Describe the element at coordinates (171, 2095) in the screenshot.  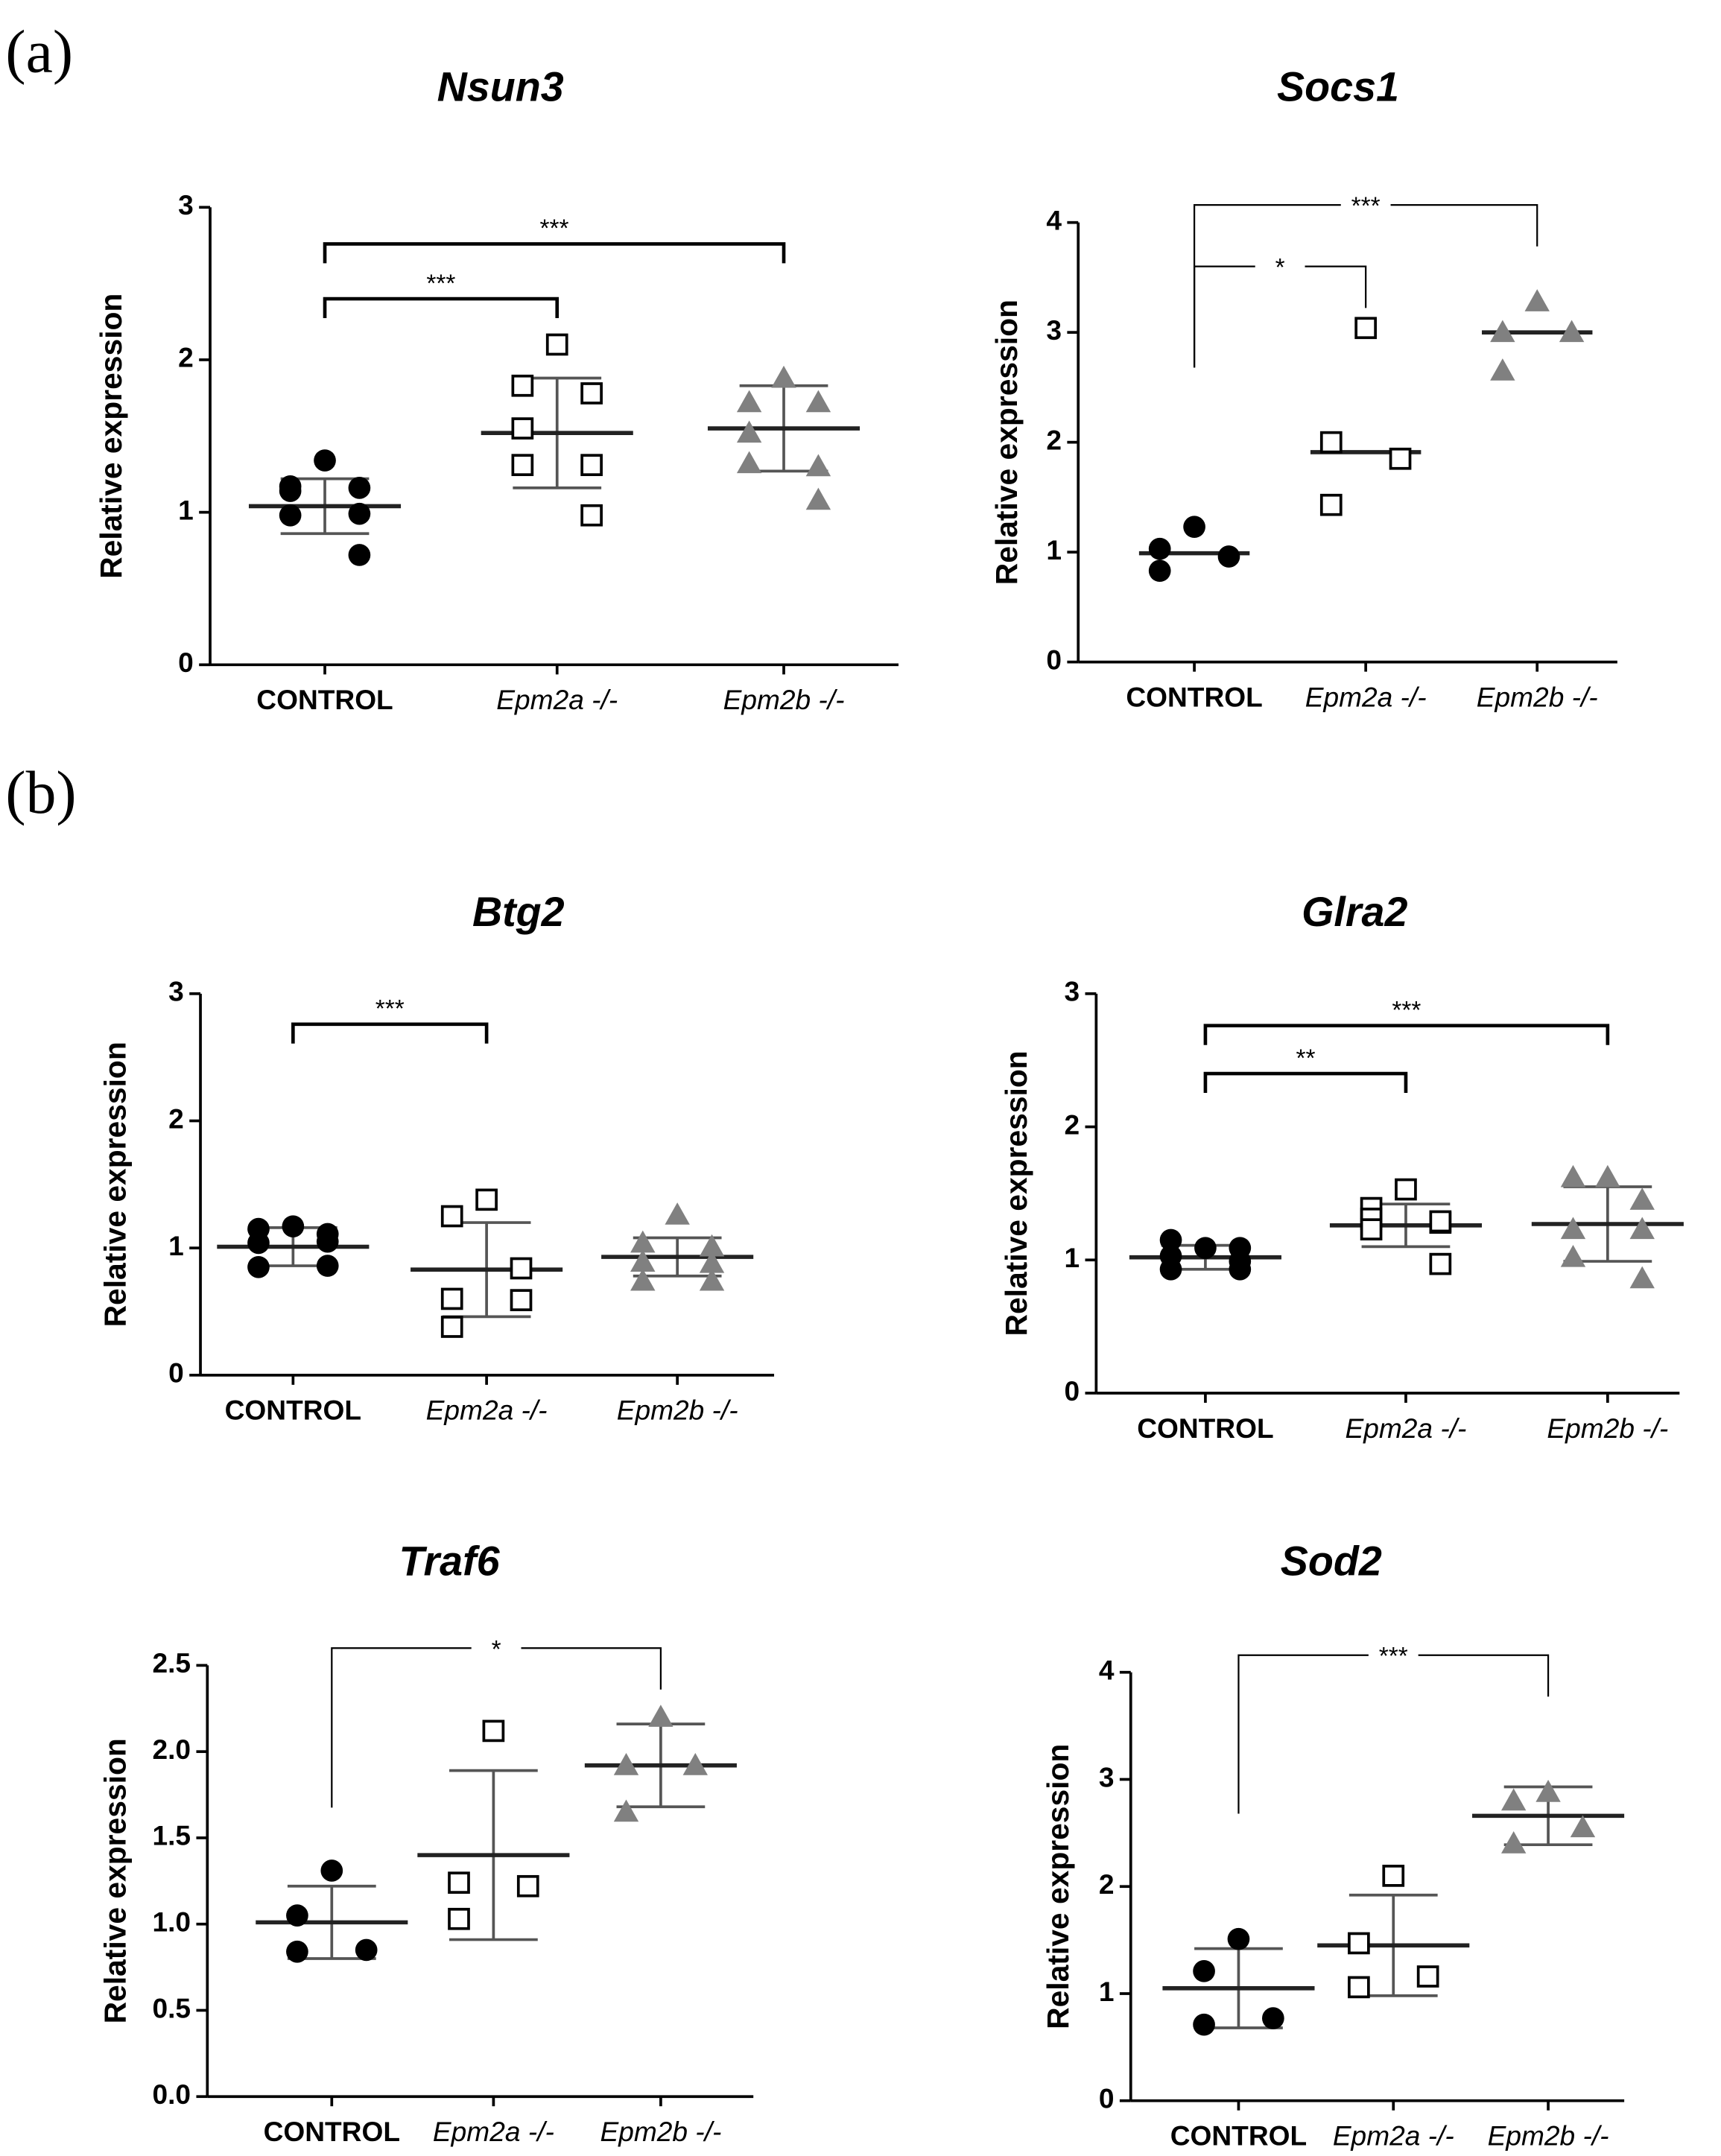
I see `y-tick-label: 0.0` at that location.